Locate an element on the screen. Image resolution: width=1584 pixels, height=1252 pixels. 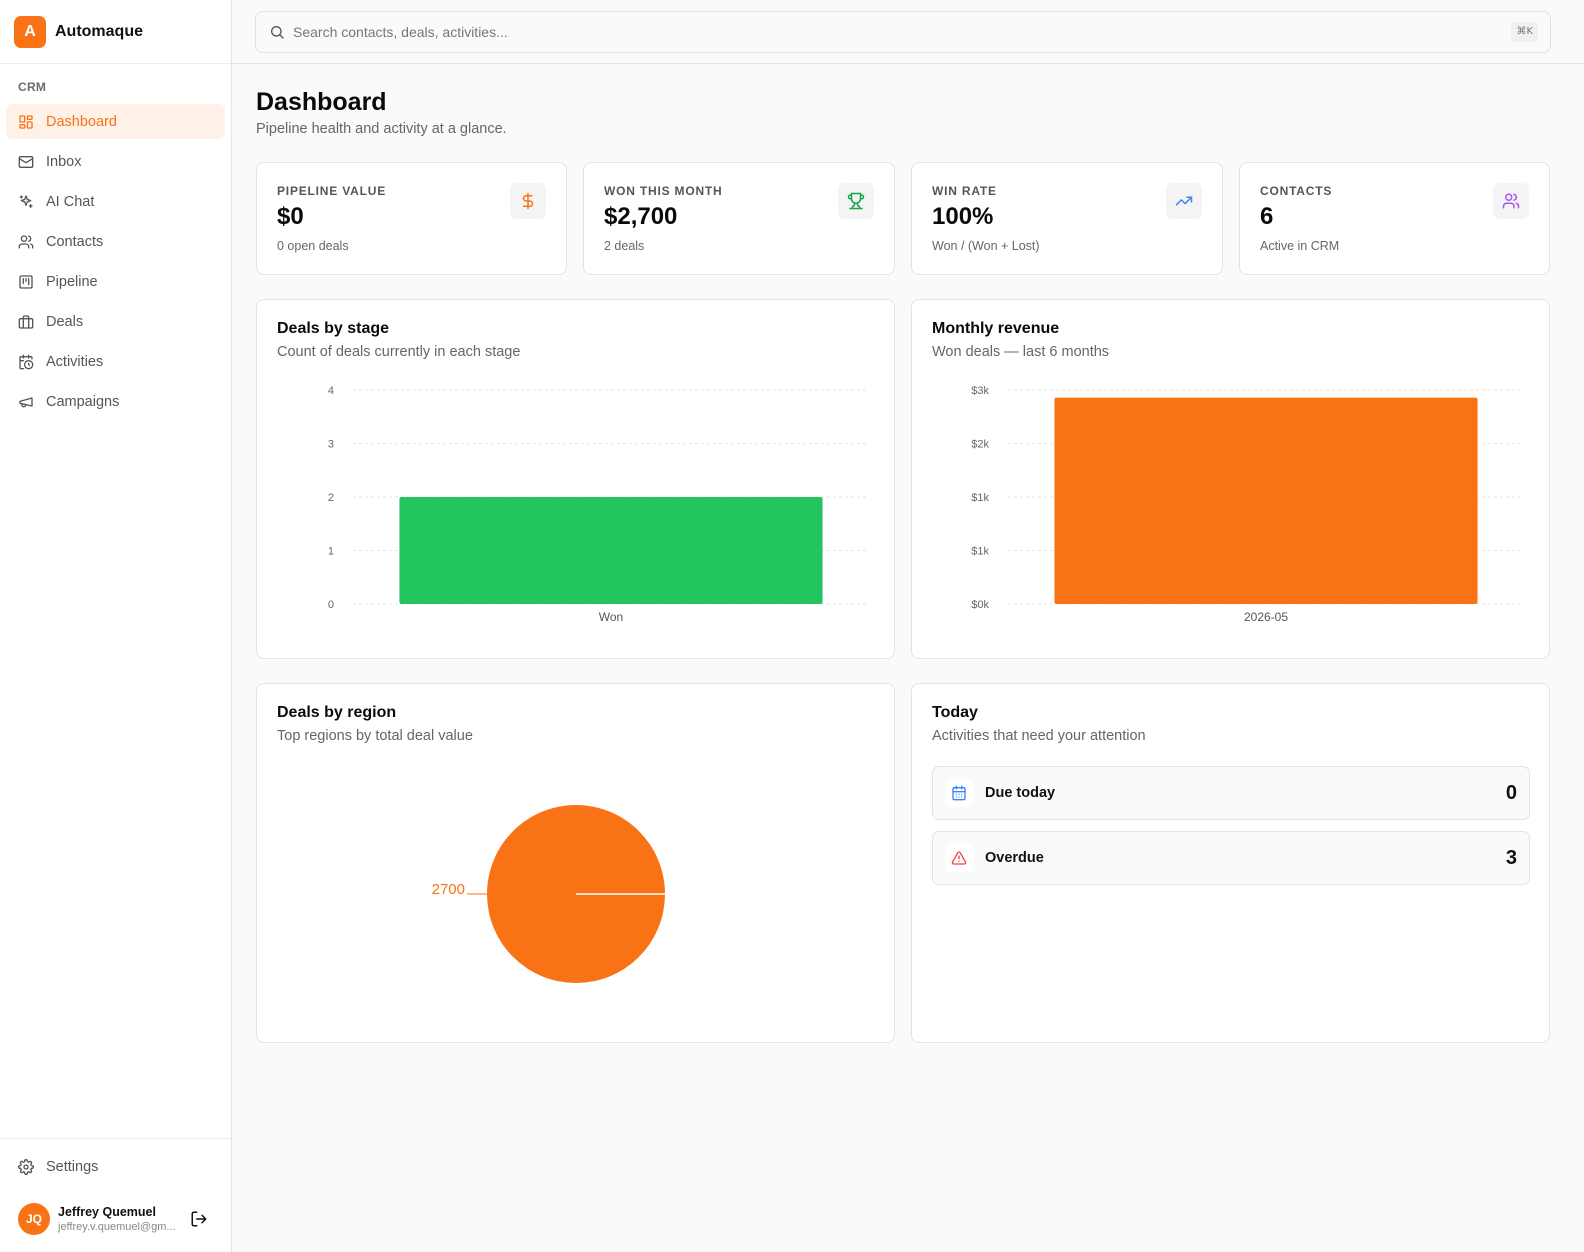
sidebar-item-label: Contacts is located at coordinates (75, 241).